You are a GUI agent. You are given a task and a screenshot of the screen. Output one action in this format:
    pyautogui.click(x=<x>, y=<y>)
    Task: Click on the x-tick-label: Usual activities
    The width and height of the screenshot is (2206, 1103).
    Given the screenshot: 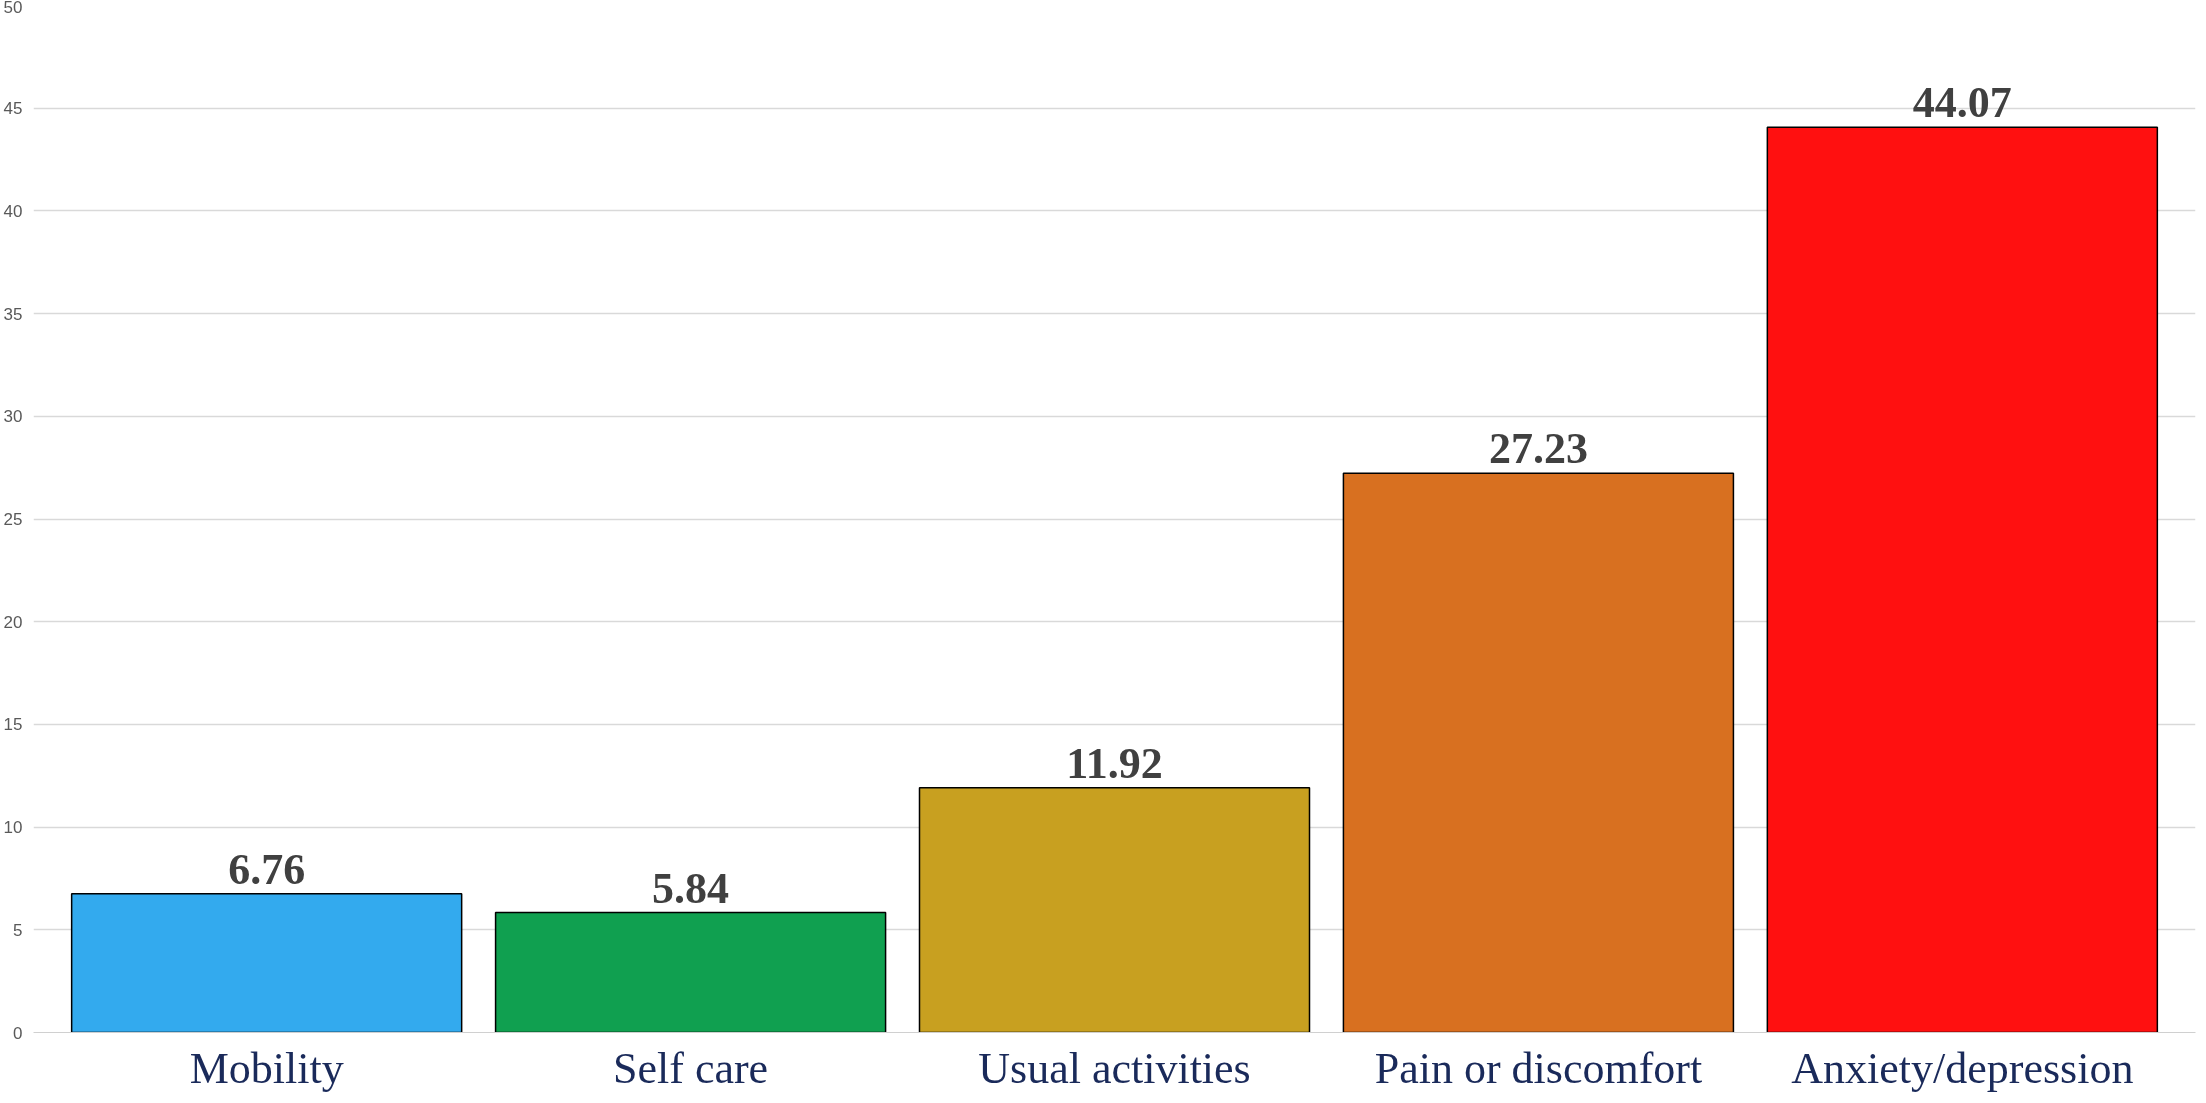 What is the action you would take?
    pyautogui.click(x=1114, y=1068)
    